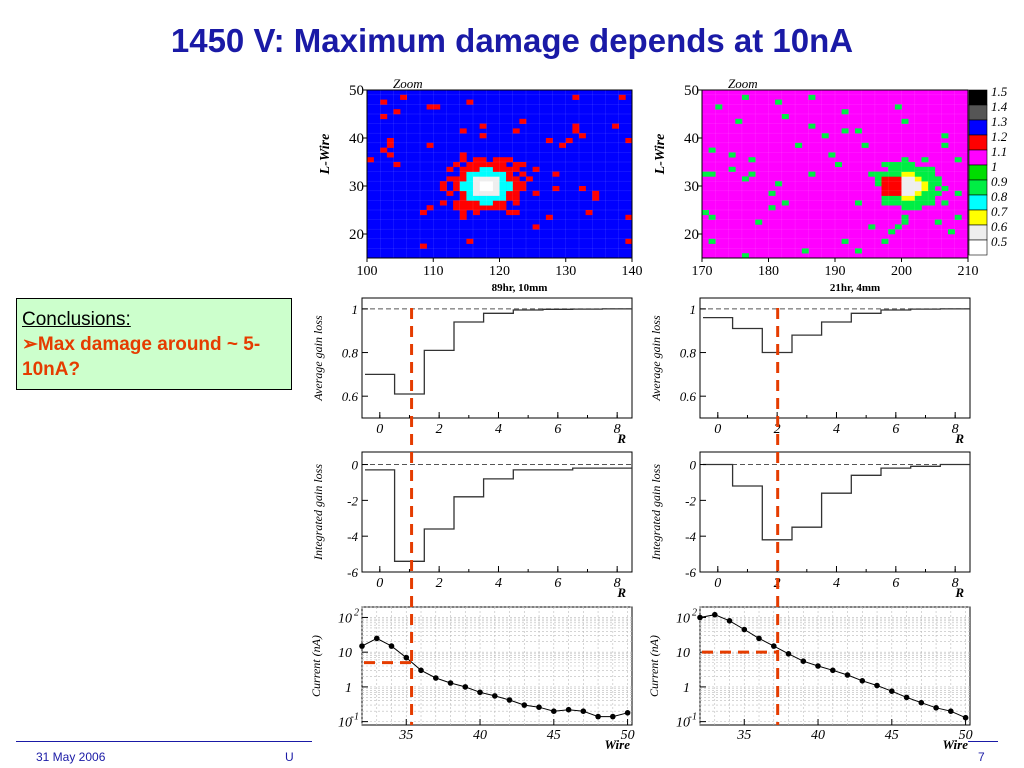  Describe the element at coordinates (895, 429) in the screenshot. I see `x-tick-label: 6` at that location.